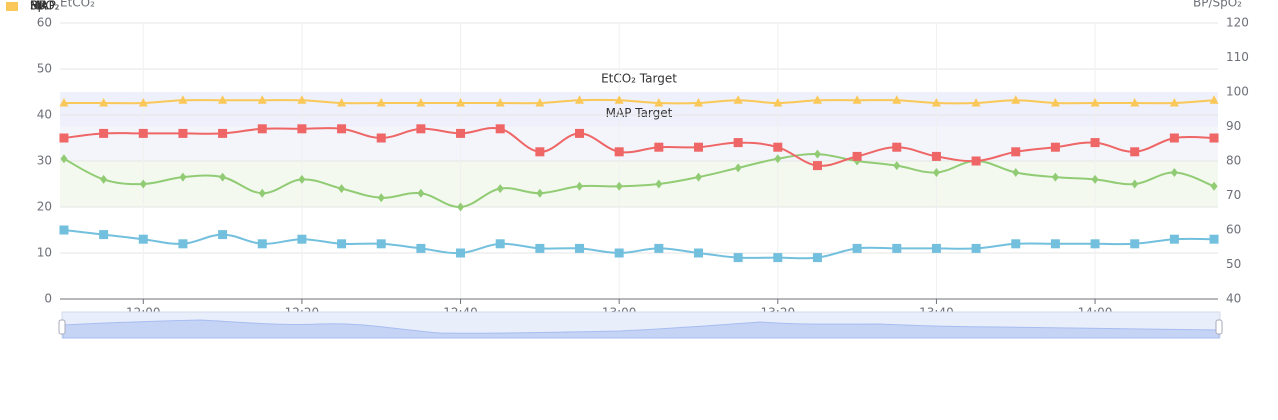  What do you see at coordinates (1233, 161) in the screenshot?
I see `y2-tick-label: 80` at bounding box center [1233, 161].